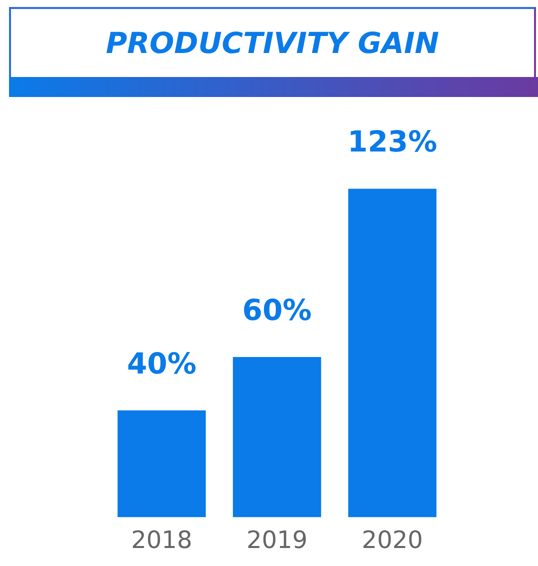 The image size is (538, 566). What do you see at coordinates (392, 540) in the screenshot?
I see `x-tick-label: 2020` at bounding box center [392, 540].